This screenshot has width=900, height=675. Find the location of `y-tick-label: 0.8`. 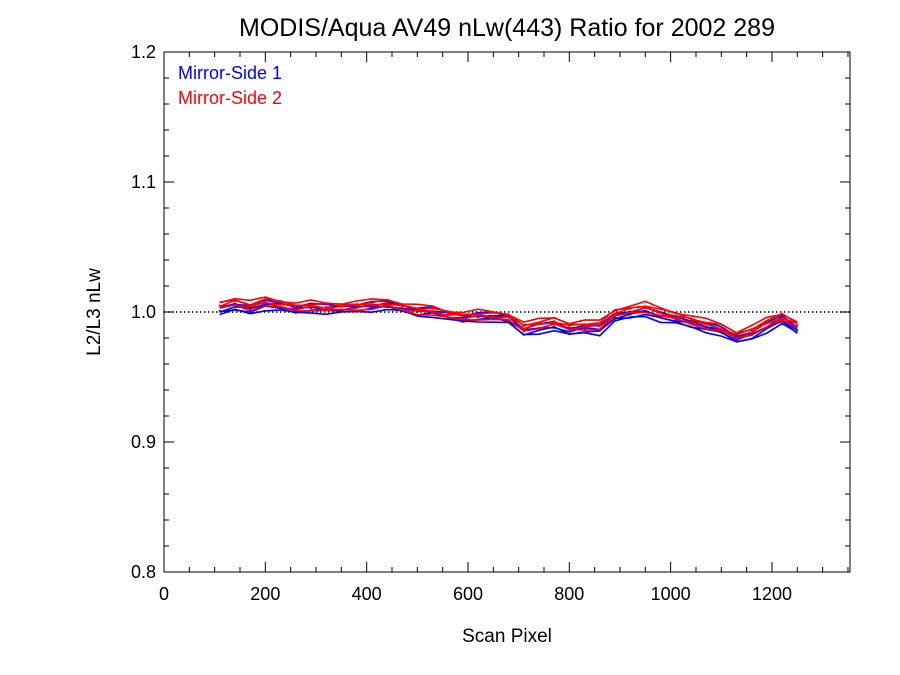

y-tick-label: 0.8 is located at coordinates (143, 572).